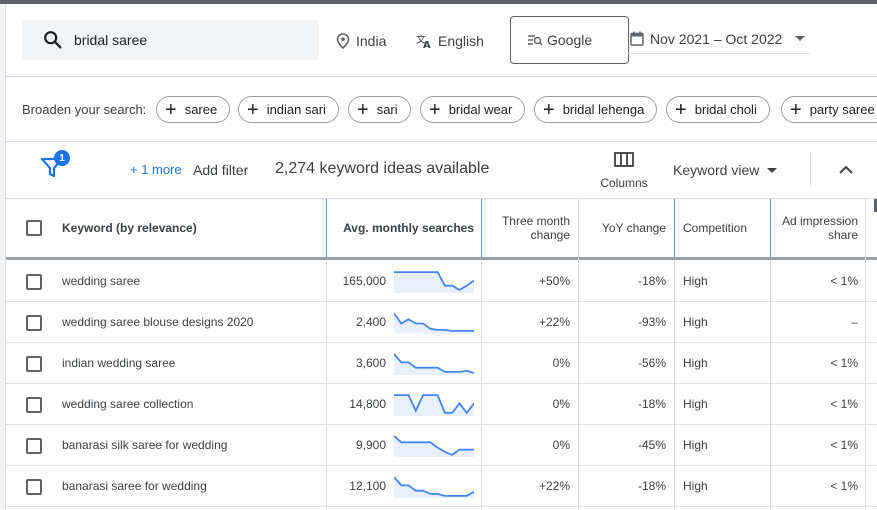  What do you see at coordinates (158, 322) in the screenshot?
I see `keyword-cell: wedding saree blouse designs 2020` at bounding box center [158, 322].